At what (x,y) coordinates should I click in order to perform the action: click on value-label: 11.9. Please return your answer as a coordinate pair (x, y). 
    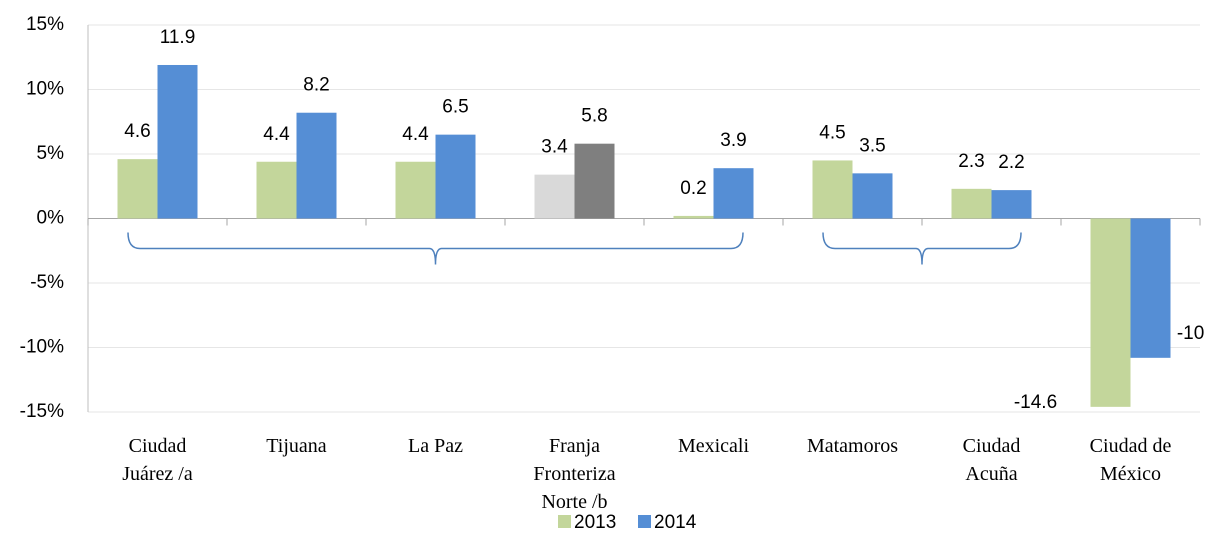
    Looking at the image, I should click on (178, 37).